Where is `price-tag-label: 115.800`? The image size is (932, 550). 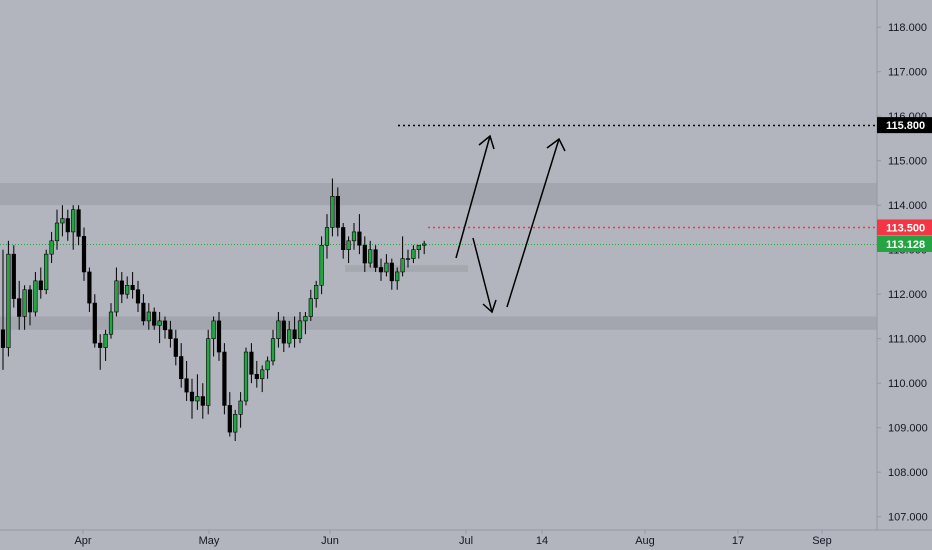
price-tag-label: 115.800 is located at coordinates (905, 126).